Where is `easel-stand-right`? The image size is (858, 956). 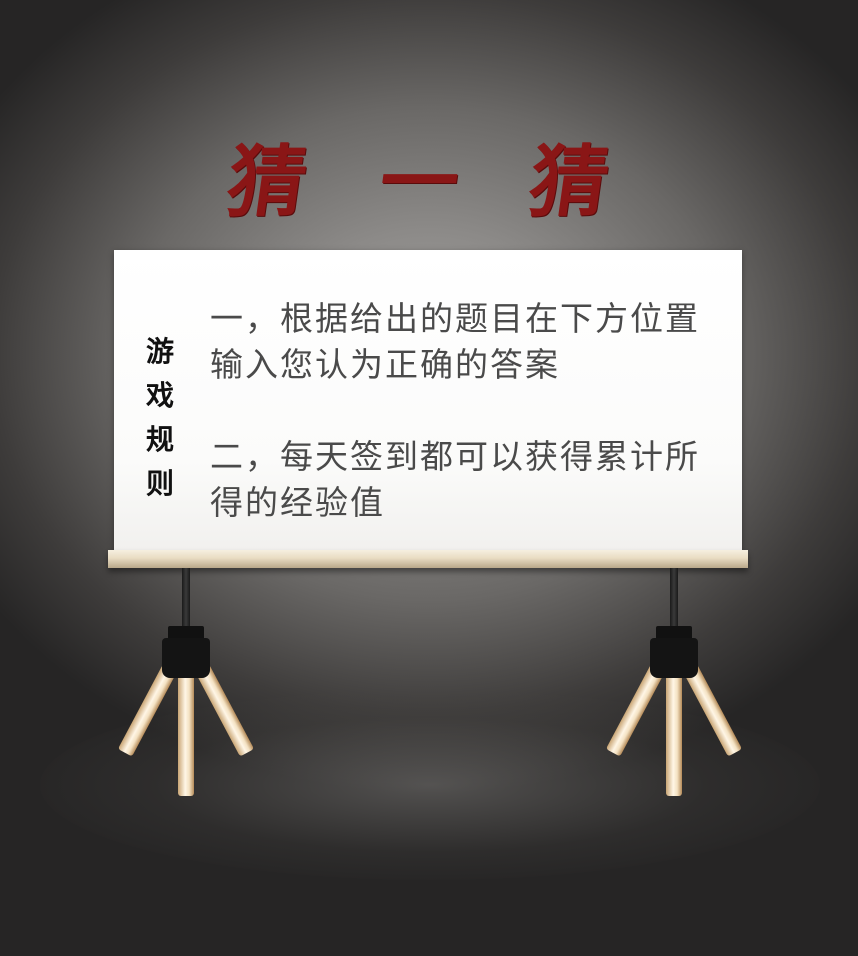
easel-stand-right is located at coordinates (674, 683).